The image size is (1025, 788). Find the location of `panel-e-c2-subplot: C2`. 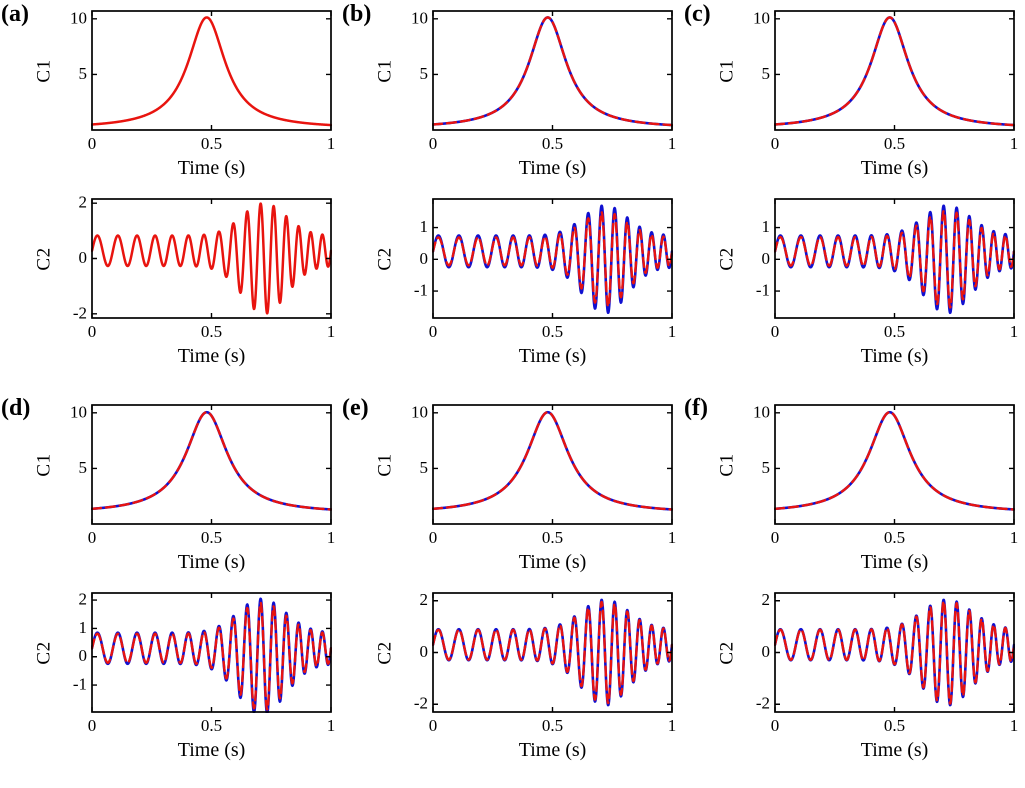

panel-e-c2-subplot: C2 is located at coordinates (512, 663).